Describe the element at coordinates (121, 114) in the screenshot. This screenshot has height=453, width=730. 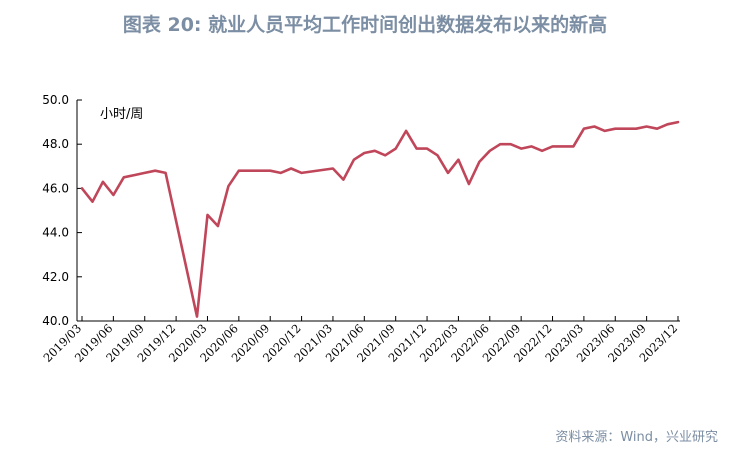
I see `unit-label: 小时/周` at that location.